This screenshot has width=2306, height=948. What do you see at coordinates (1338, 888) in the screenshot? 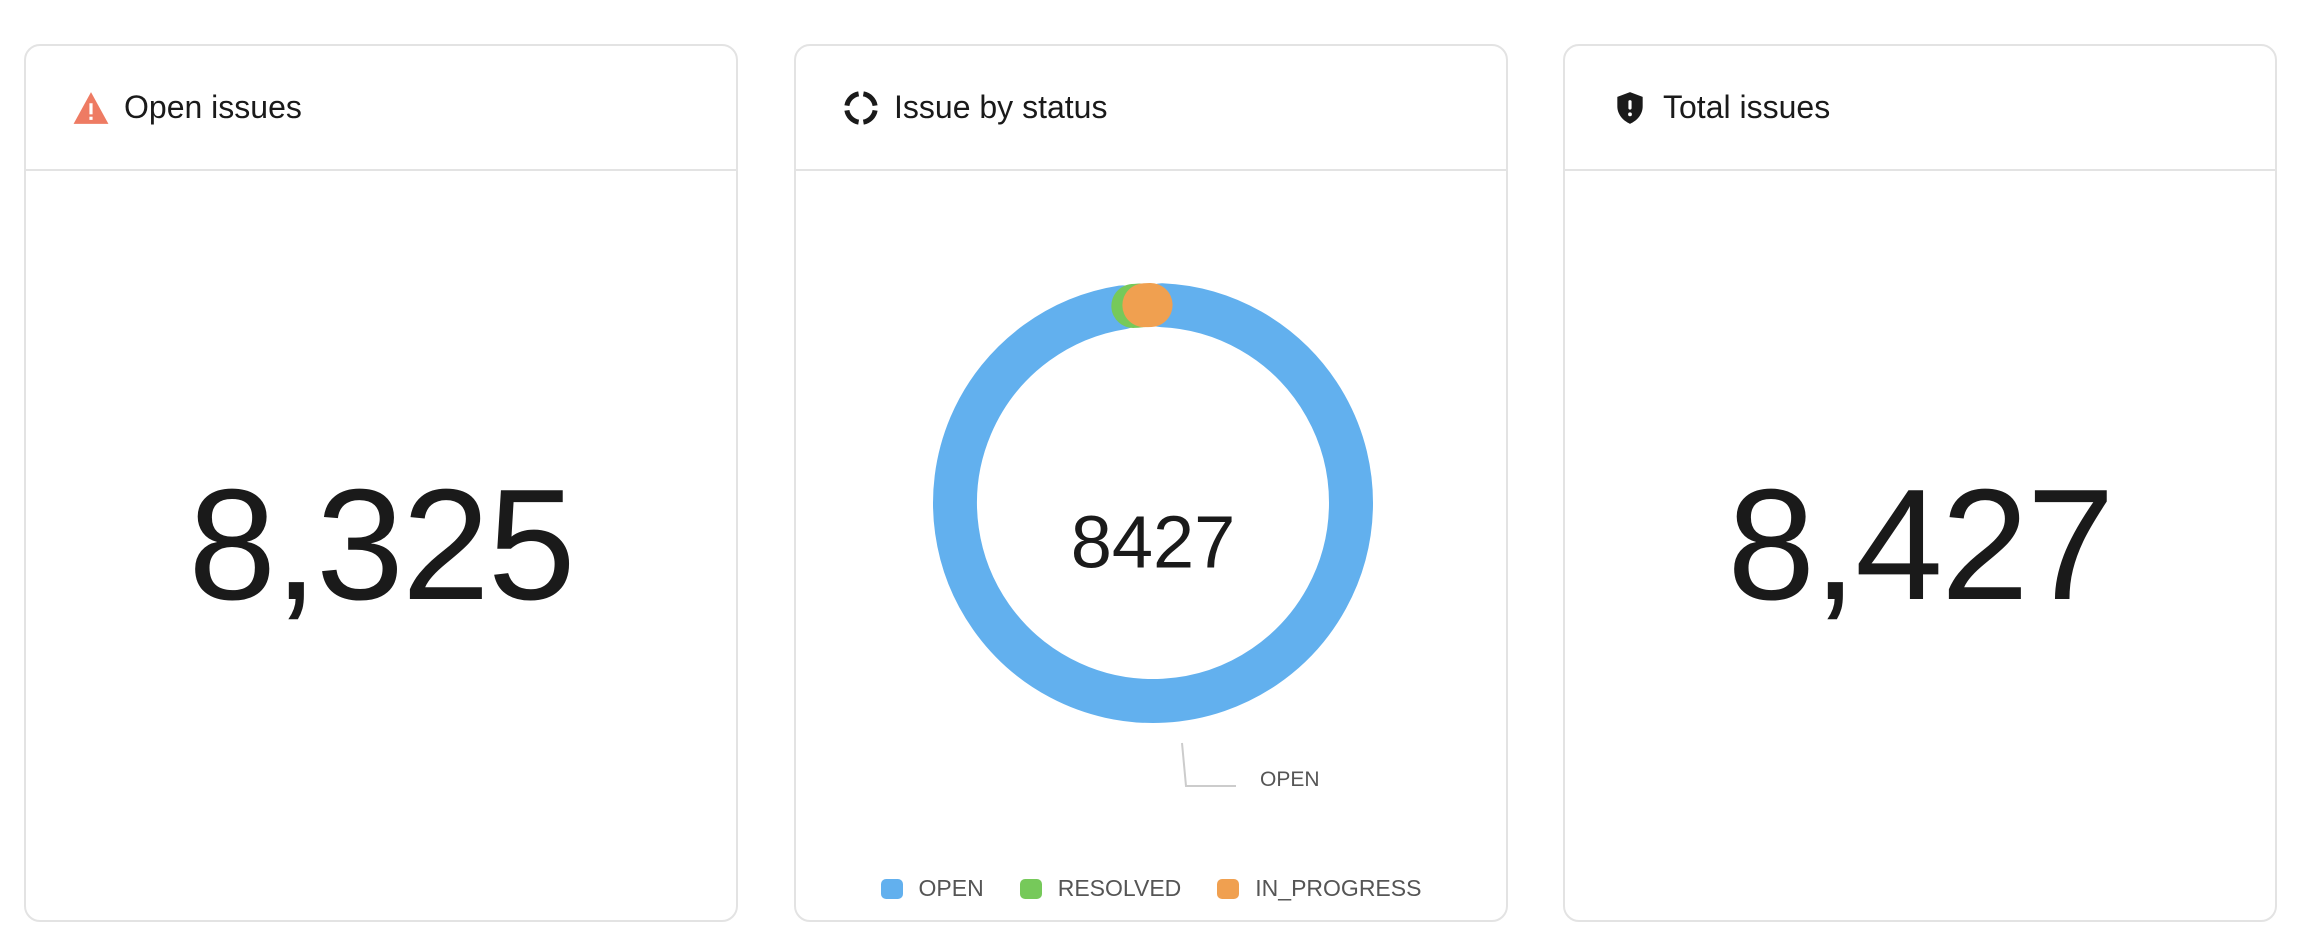
I see `legend-label: IN_PROGRESS` at bounding box center [1338, 888].